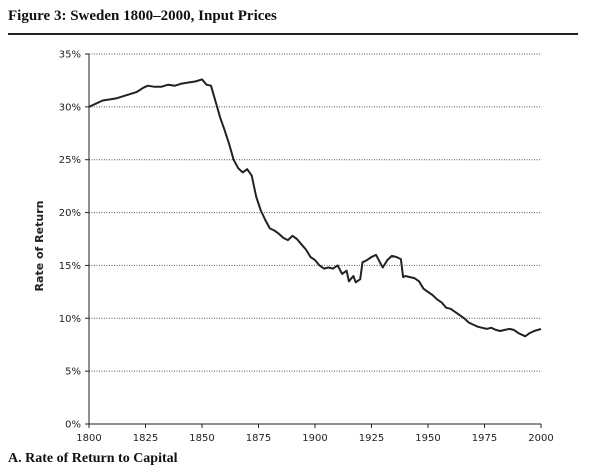  What do you see at coordinates (70, 266) in the screenshot?
I see `y-tick-label: 15%` at bounding box center [70, 266].